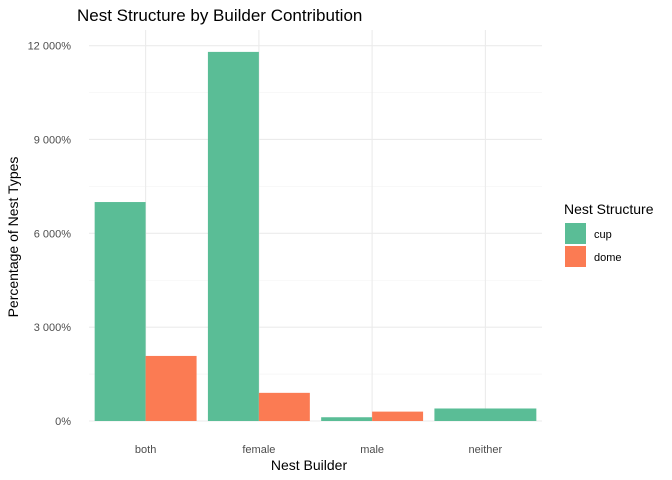 Image resolution: width=672 pixels, height=480 pixels. What do you see at coordinates (603, 235) in the screenshot?
I see `legend-label-cup: cup` at bounding box center [603, 235].